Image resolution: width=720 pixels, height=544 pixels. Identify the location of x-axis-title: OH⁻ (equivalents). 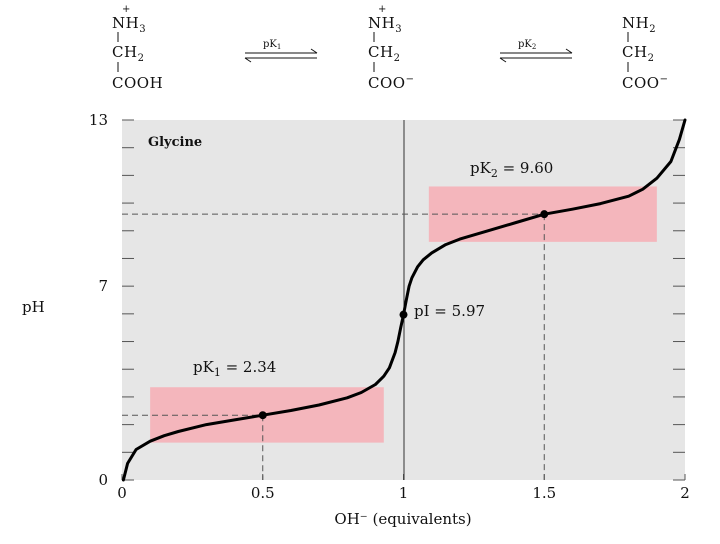
(402, 519).